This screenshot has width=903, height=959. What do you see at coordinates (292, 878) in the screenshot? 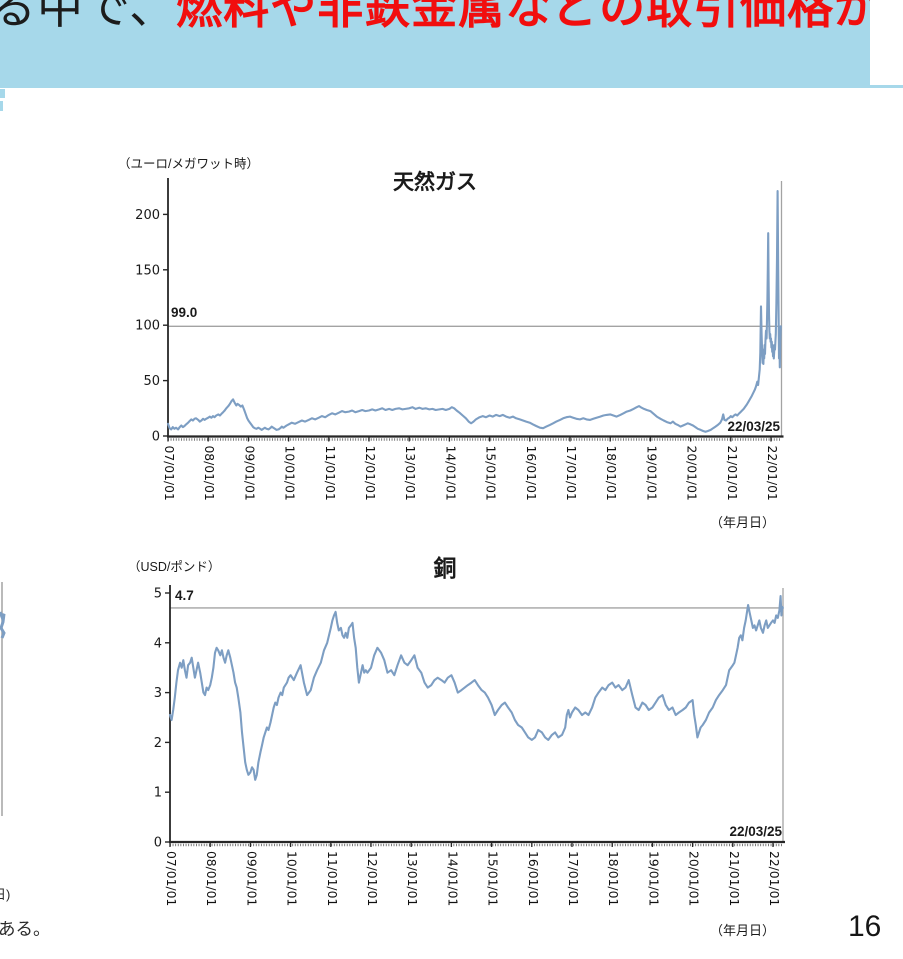
I see `copper-x-tick-label: 10/01/01` at bounding box center [292, 878].